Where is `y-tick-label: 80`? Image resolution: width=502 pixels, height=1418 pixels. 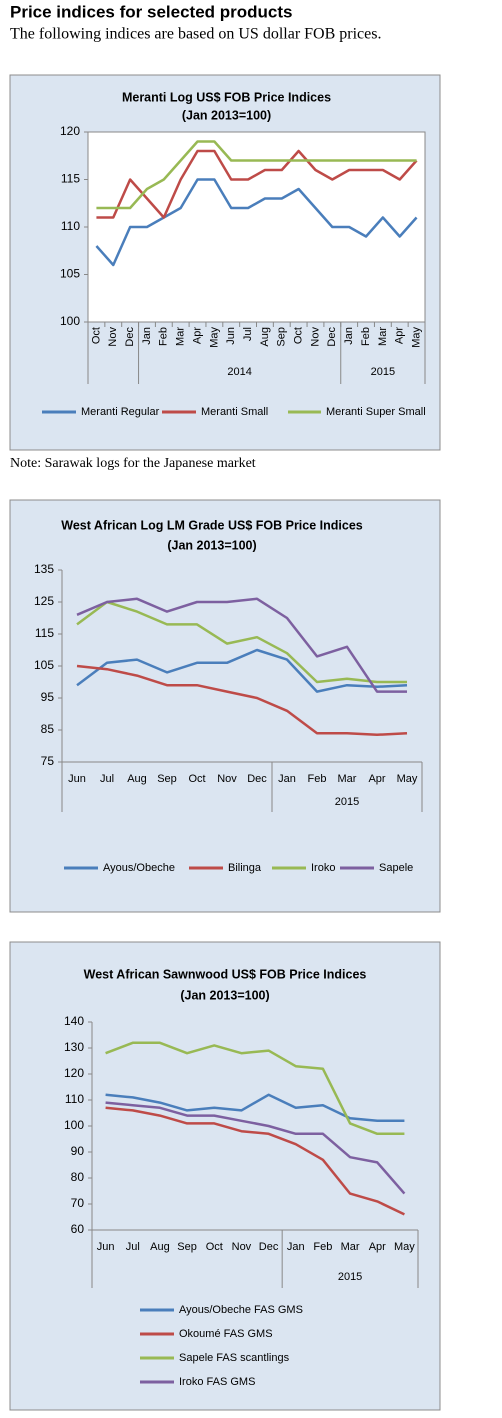 y-tick-label: 80 is located at coordinates (78, 1177).